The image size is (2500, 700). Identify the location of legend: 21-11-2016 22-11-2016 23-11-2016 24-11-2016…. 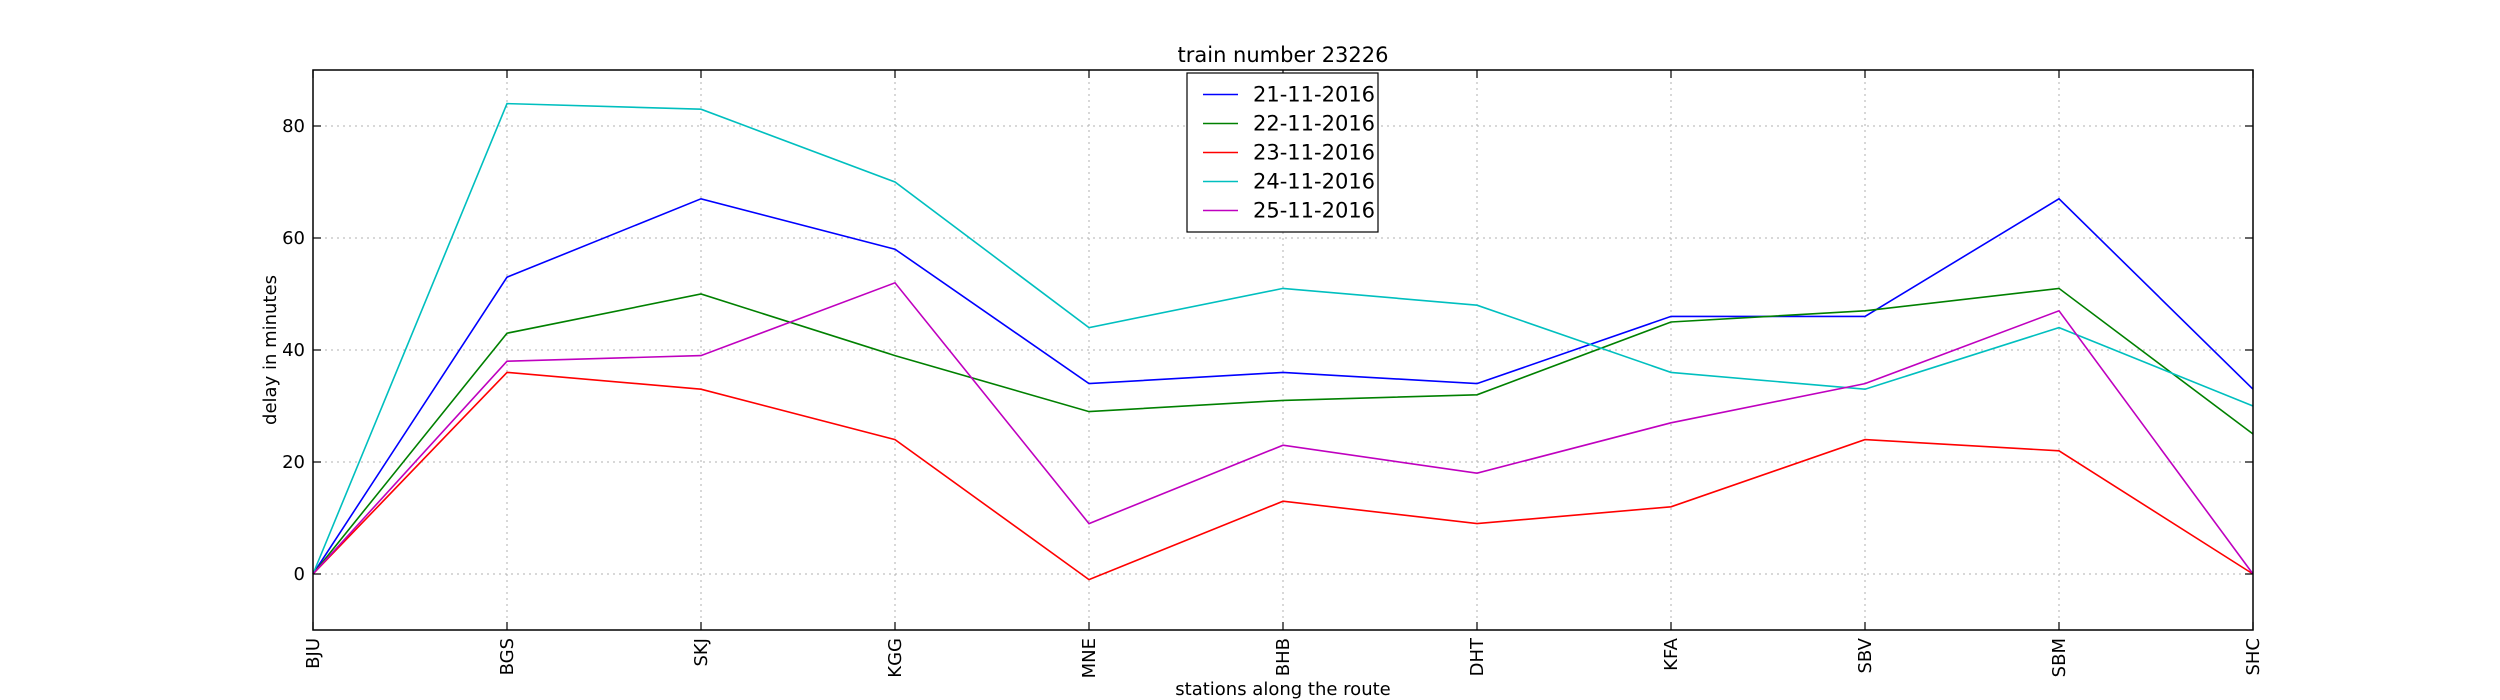
(1282, 152).